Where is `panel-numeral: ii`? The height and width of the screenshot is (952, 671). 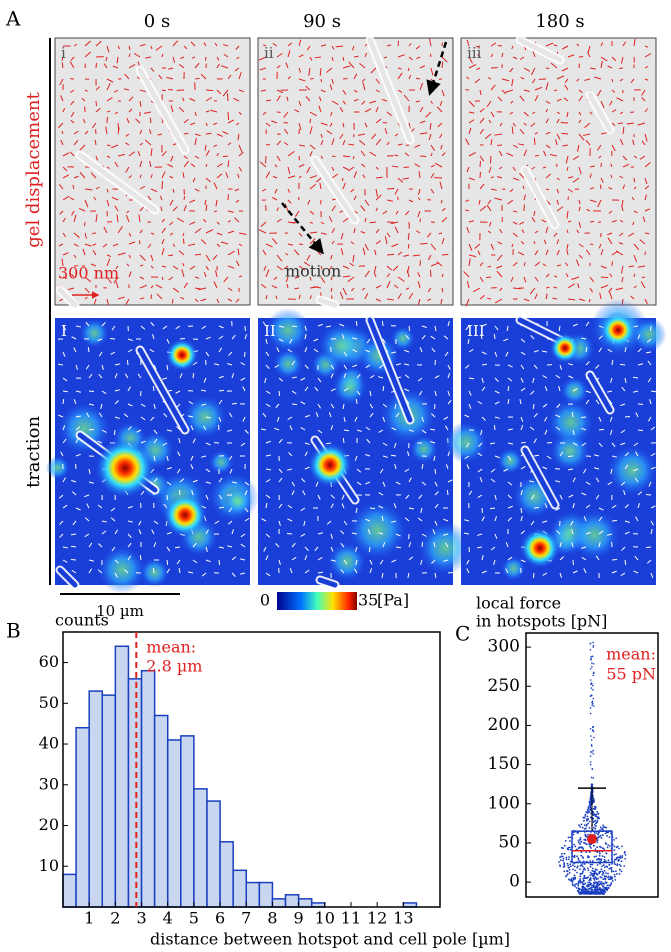
panel-numeral: ii is located at coordinates (269, 53).